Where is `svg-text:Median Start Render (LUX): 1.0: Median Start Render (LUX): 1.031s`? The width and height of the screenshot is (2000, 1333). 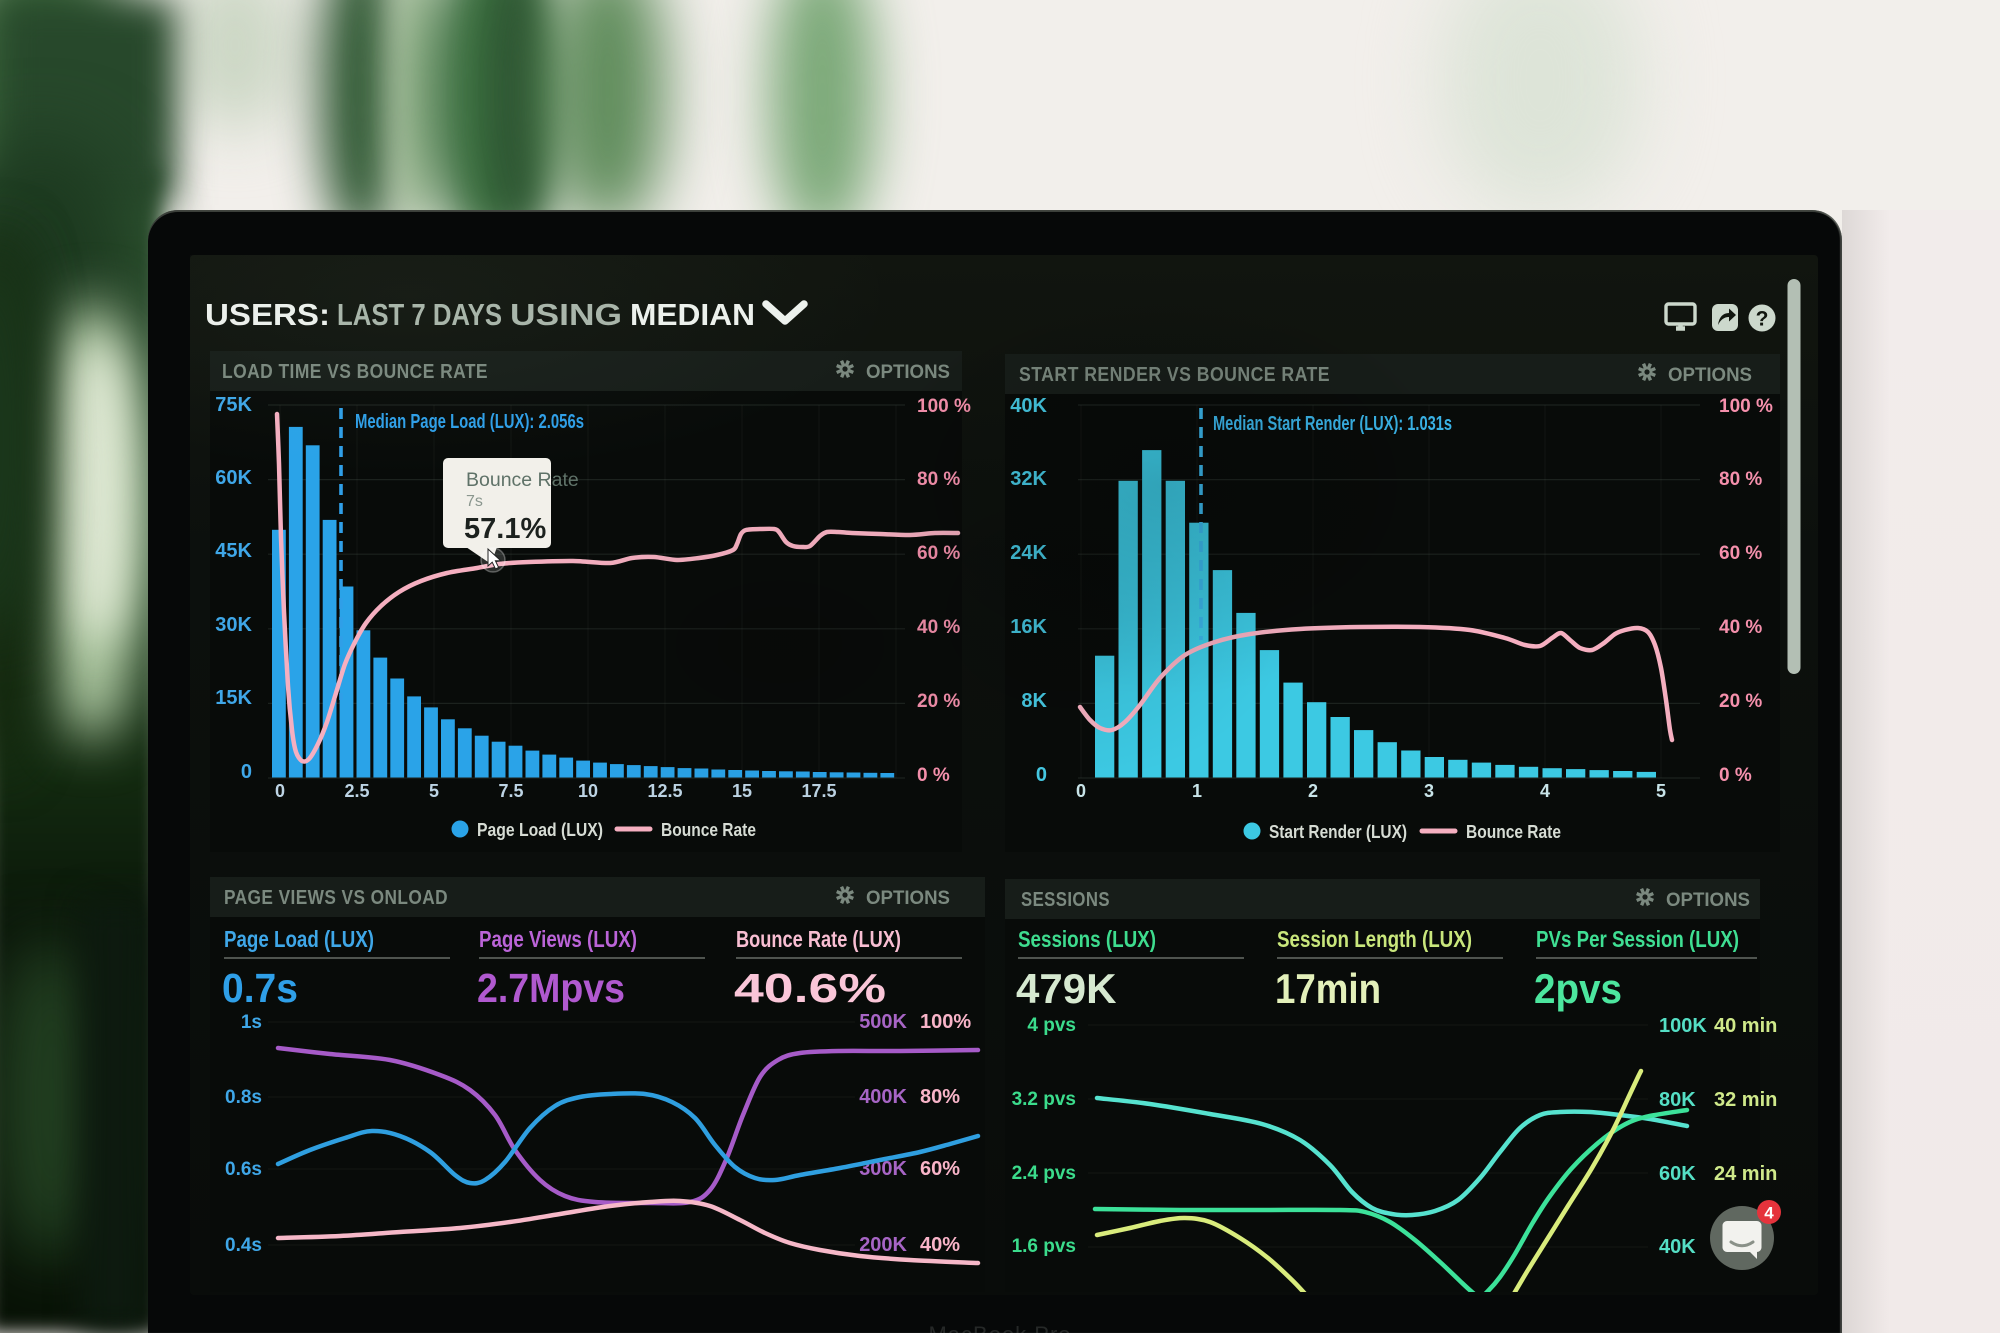
svg-text:Median Start Render (LUX): 1.0: Median Start Render (LUX): 1.031s is located at coordinates (1332, 424).